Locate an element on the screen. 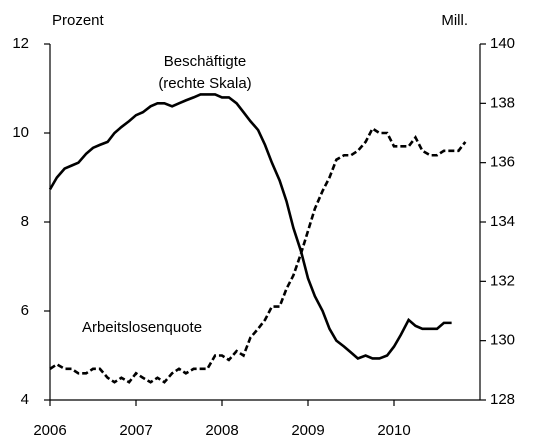 This screenshot has width=534, height=446. y2-tick-label: 130 is located at coordinates (502, 340).